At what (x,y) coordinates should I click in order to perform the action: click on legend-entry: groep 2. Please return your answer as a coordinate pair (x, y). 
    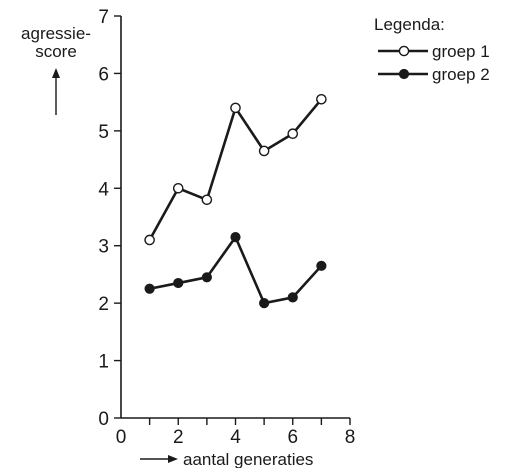
    Looking at the image, I should click on (434, 74).